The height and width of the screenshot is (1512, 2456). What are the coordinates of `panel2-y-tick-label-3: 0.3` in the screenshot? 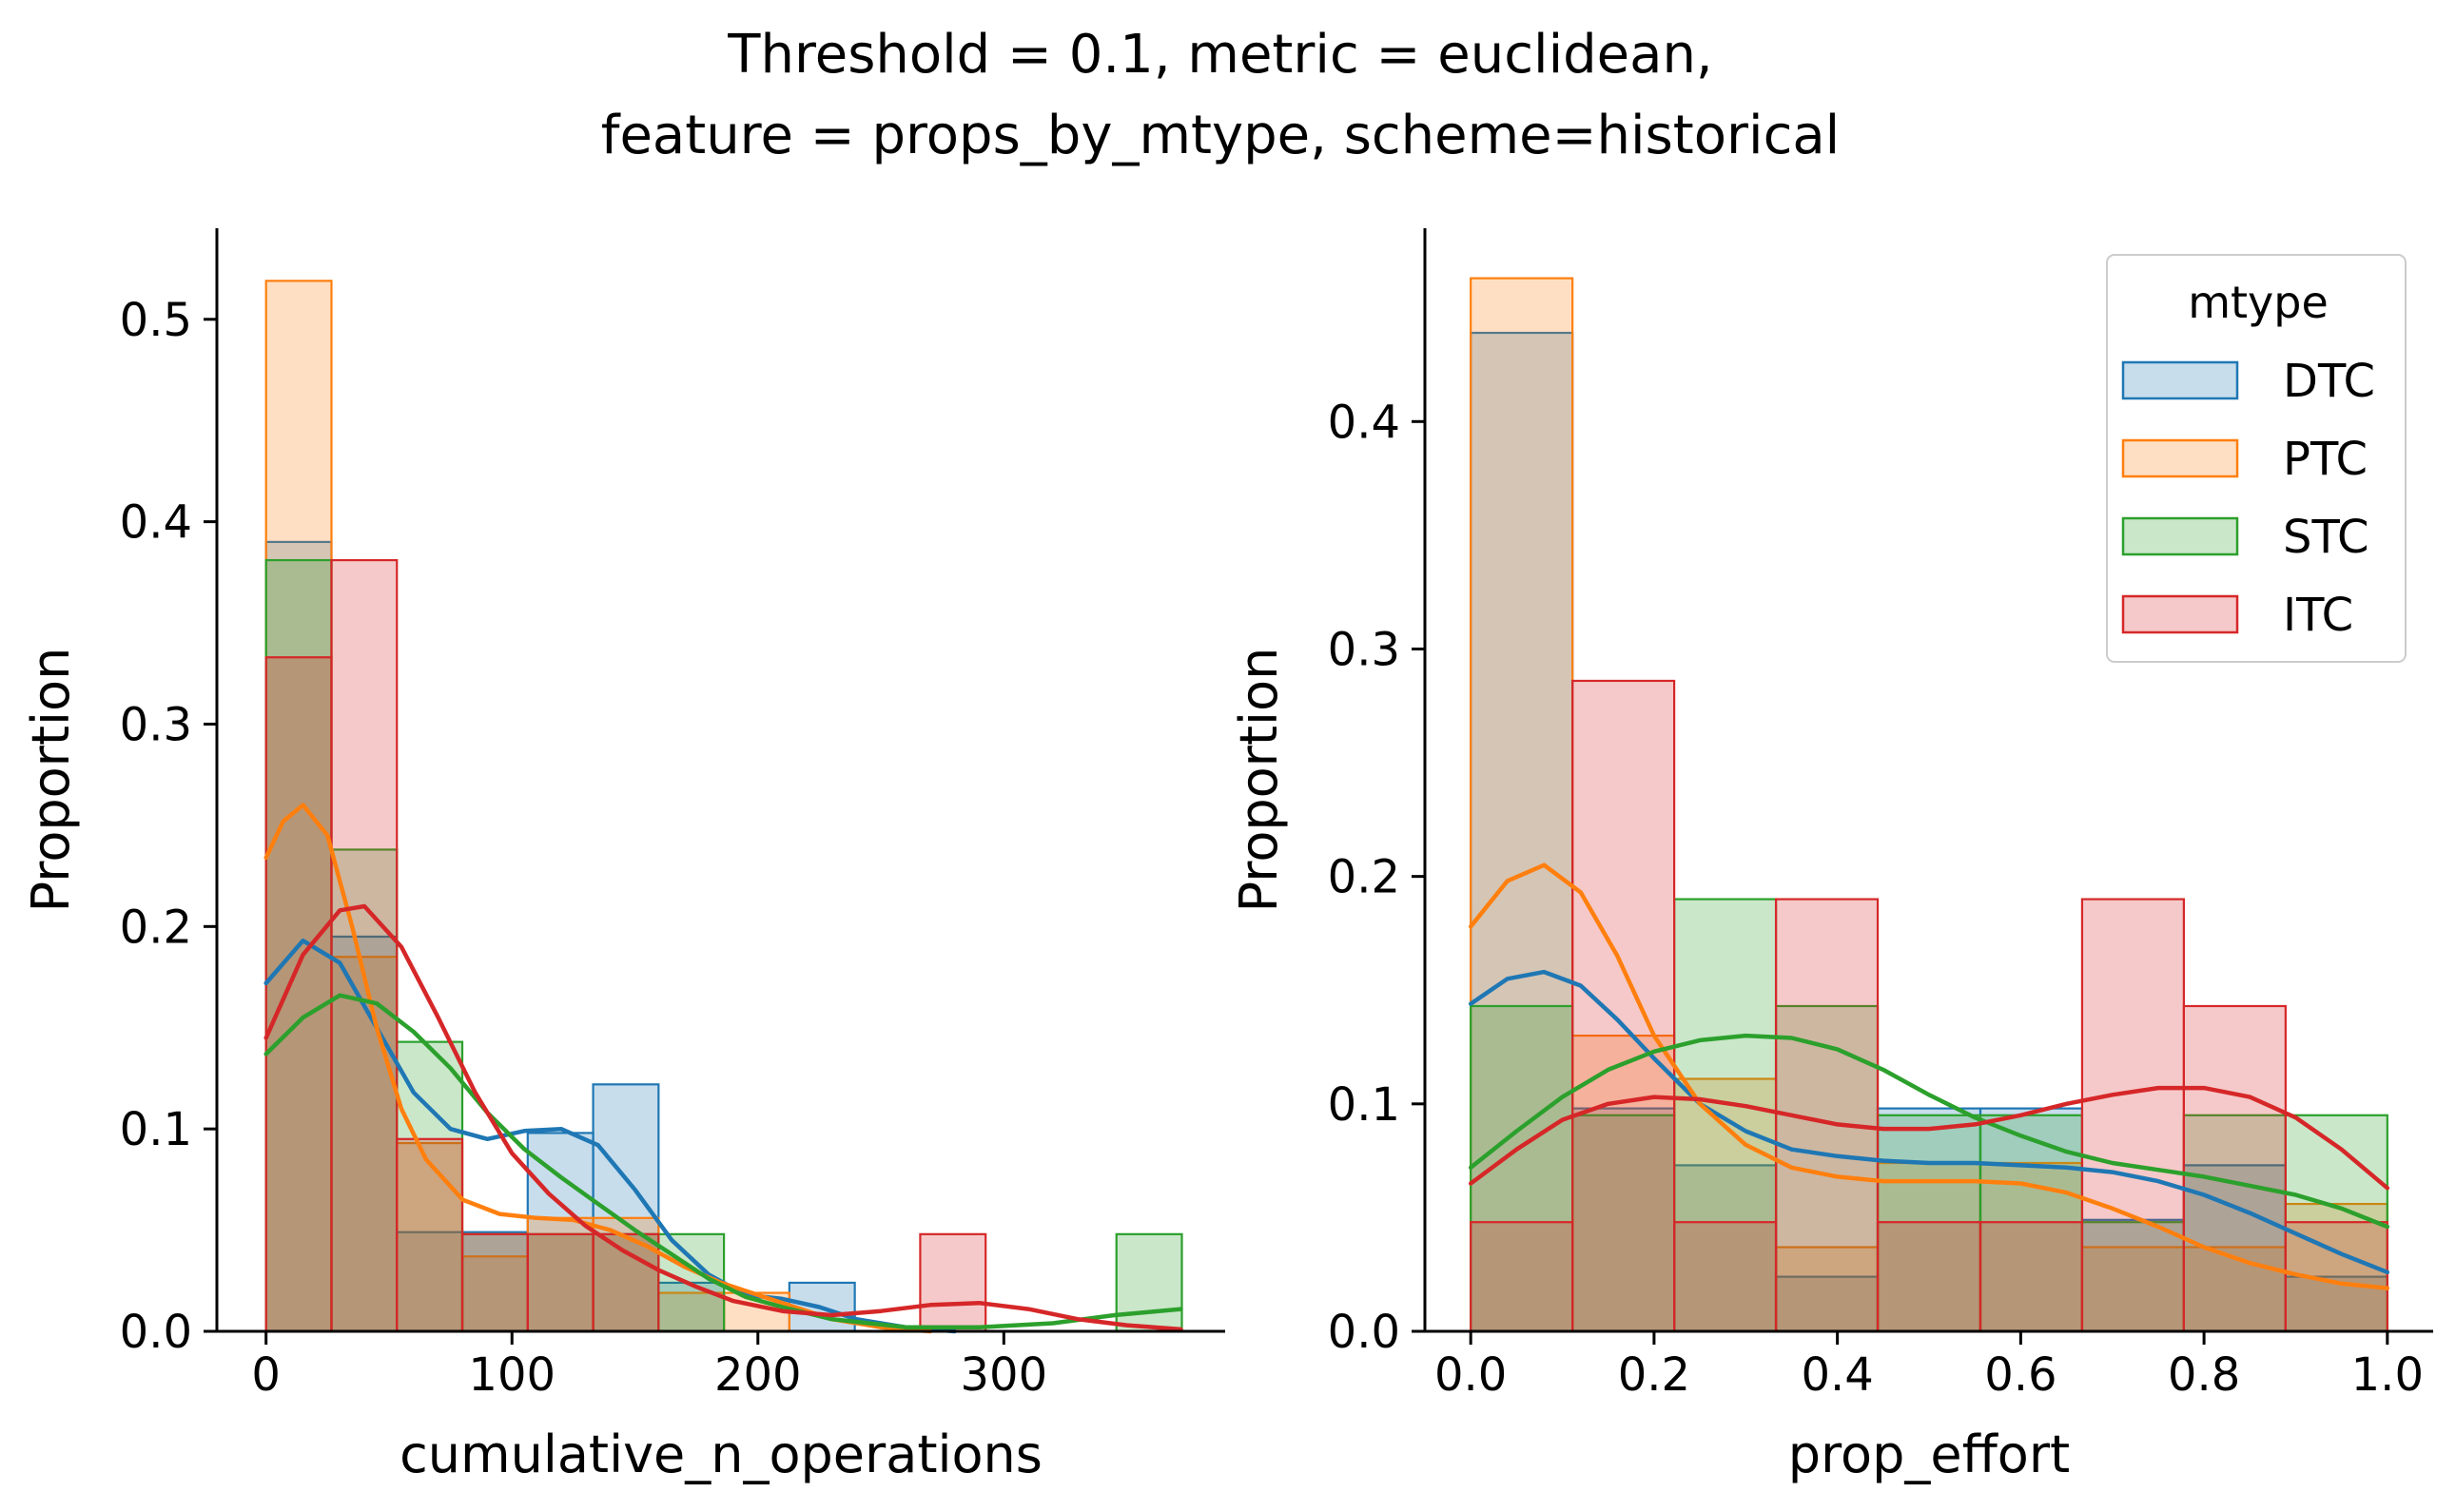 It's located at (1364, 649).